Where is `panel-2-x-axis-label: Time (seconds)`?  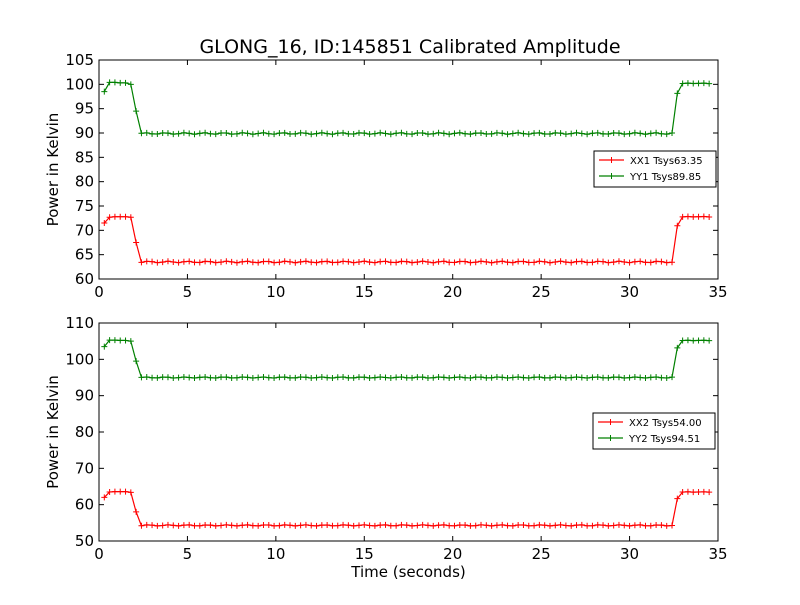
panel-2-x-axis-label: Time (seconds) is located at coordinates (408, 572).